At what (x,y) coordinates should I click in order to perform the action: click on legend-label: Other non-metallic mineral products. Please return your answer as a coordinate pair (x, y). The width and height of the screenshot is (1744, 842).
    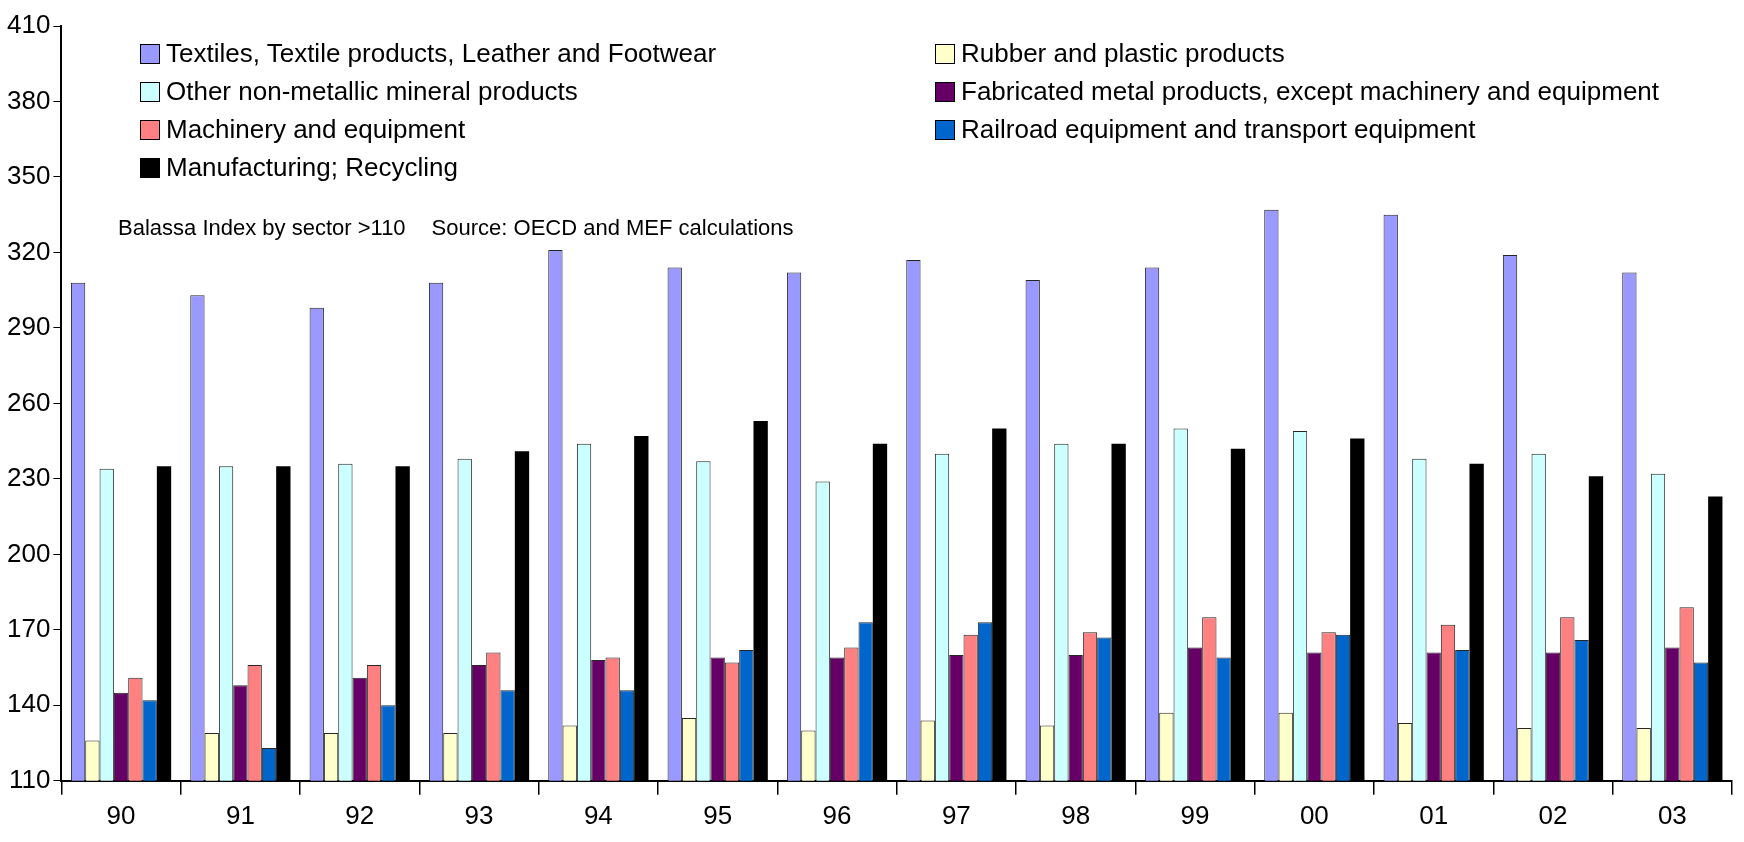
    Looking at the image, I should click on (372, 91).